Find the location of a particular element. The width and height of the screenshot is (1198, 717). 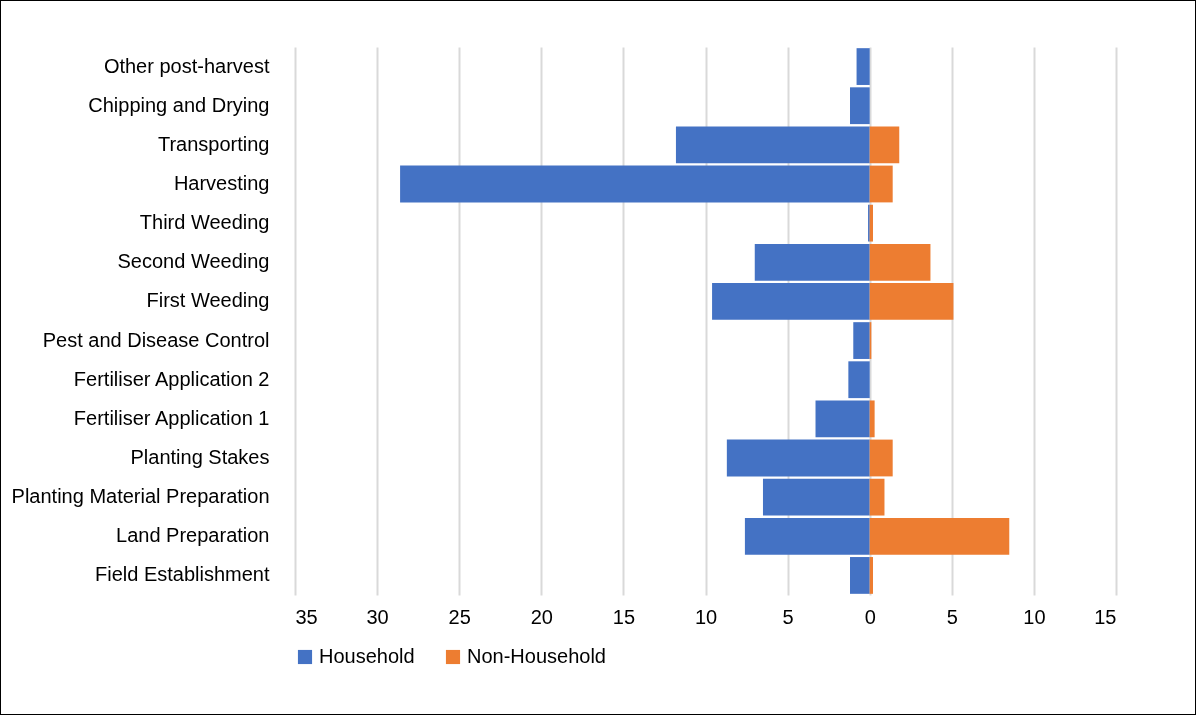

y-tick-label: Planting Stakes is located at coordinates (200, 457).